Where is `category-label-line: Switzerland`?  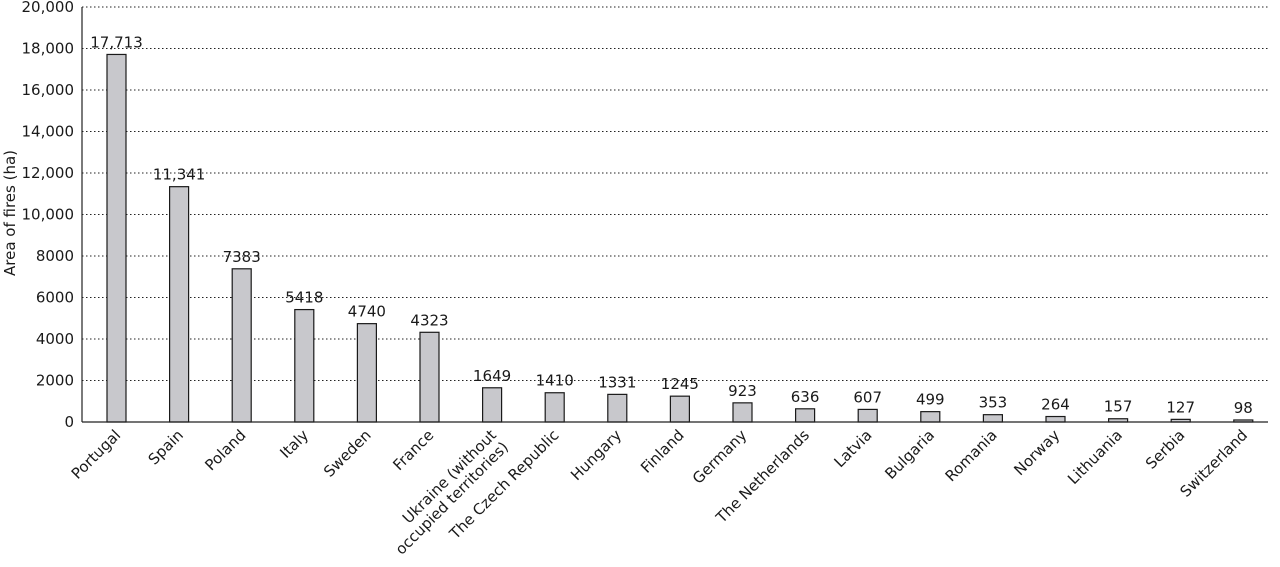
category-label-line: Switzerland is located at coordinates (1214, 463).